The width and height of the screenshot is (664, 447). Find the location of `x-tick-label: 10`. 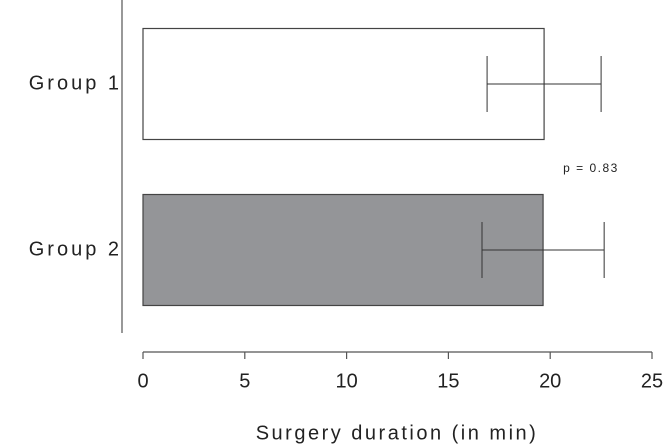

x-tick-label: 10 is located at coordinates (346, 381).